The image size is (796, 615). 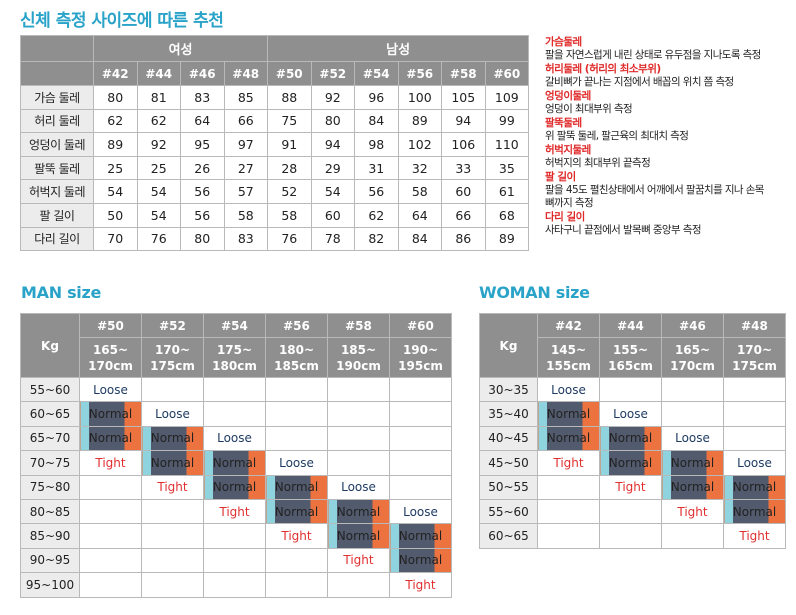 What do you see at coordinates (754, 325) in the screenshot?
I see `woman-size-header: #48` at bounding box center [754, 325].